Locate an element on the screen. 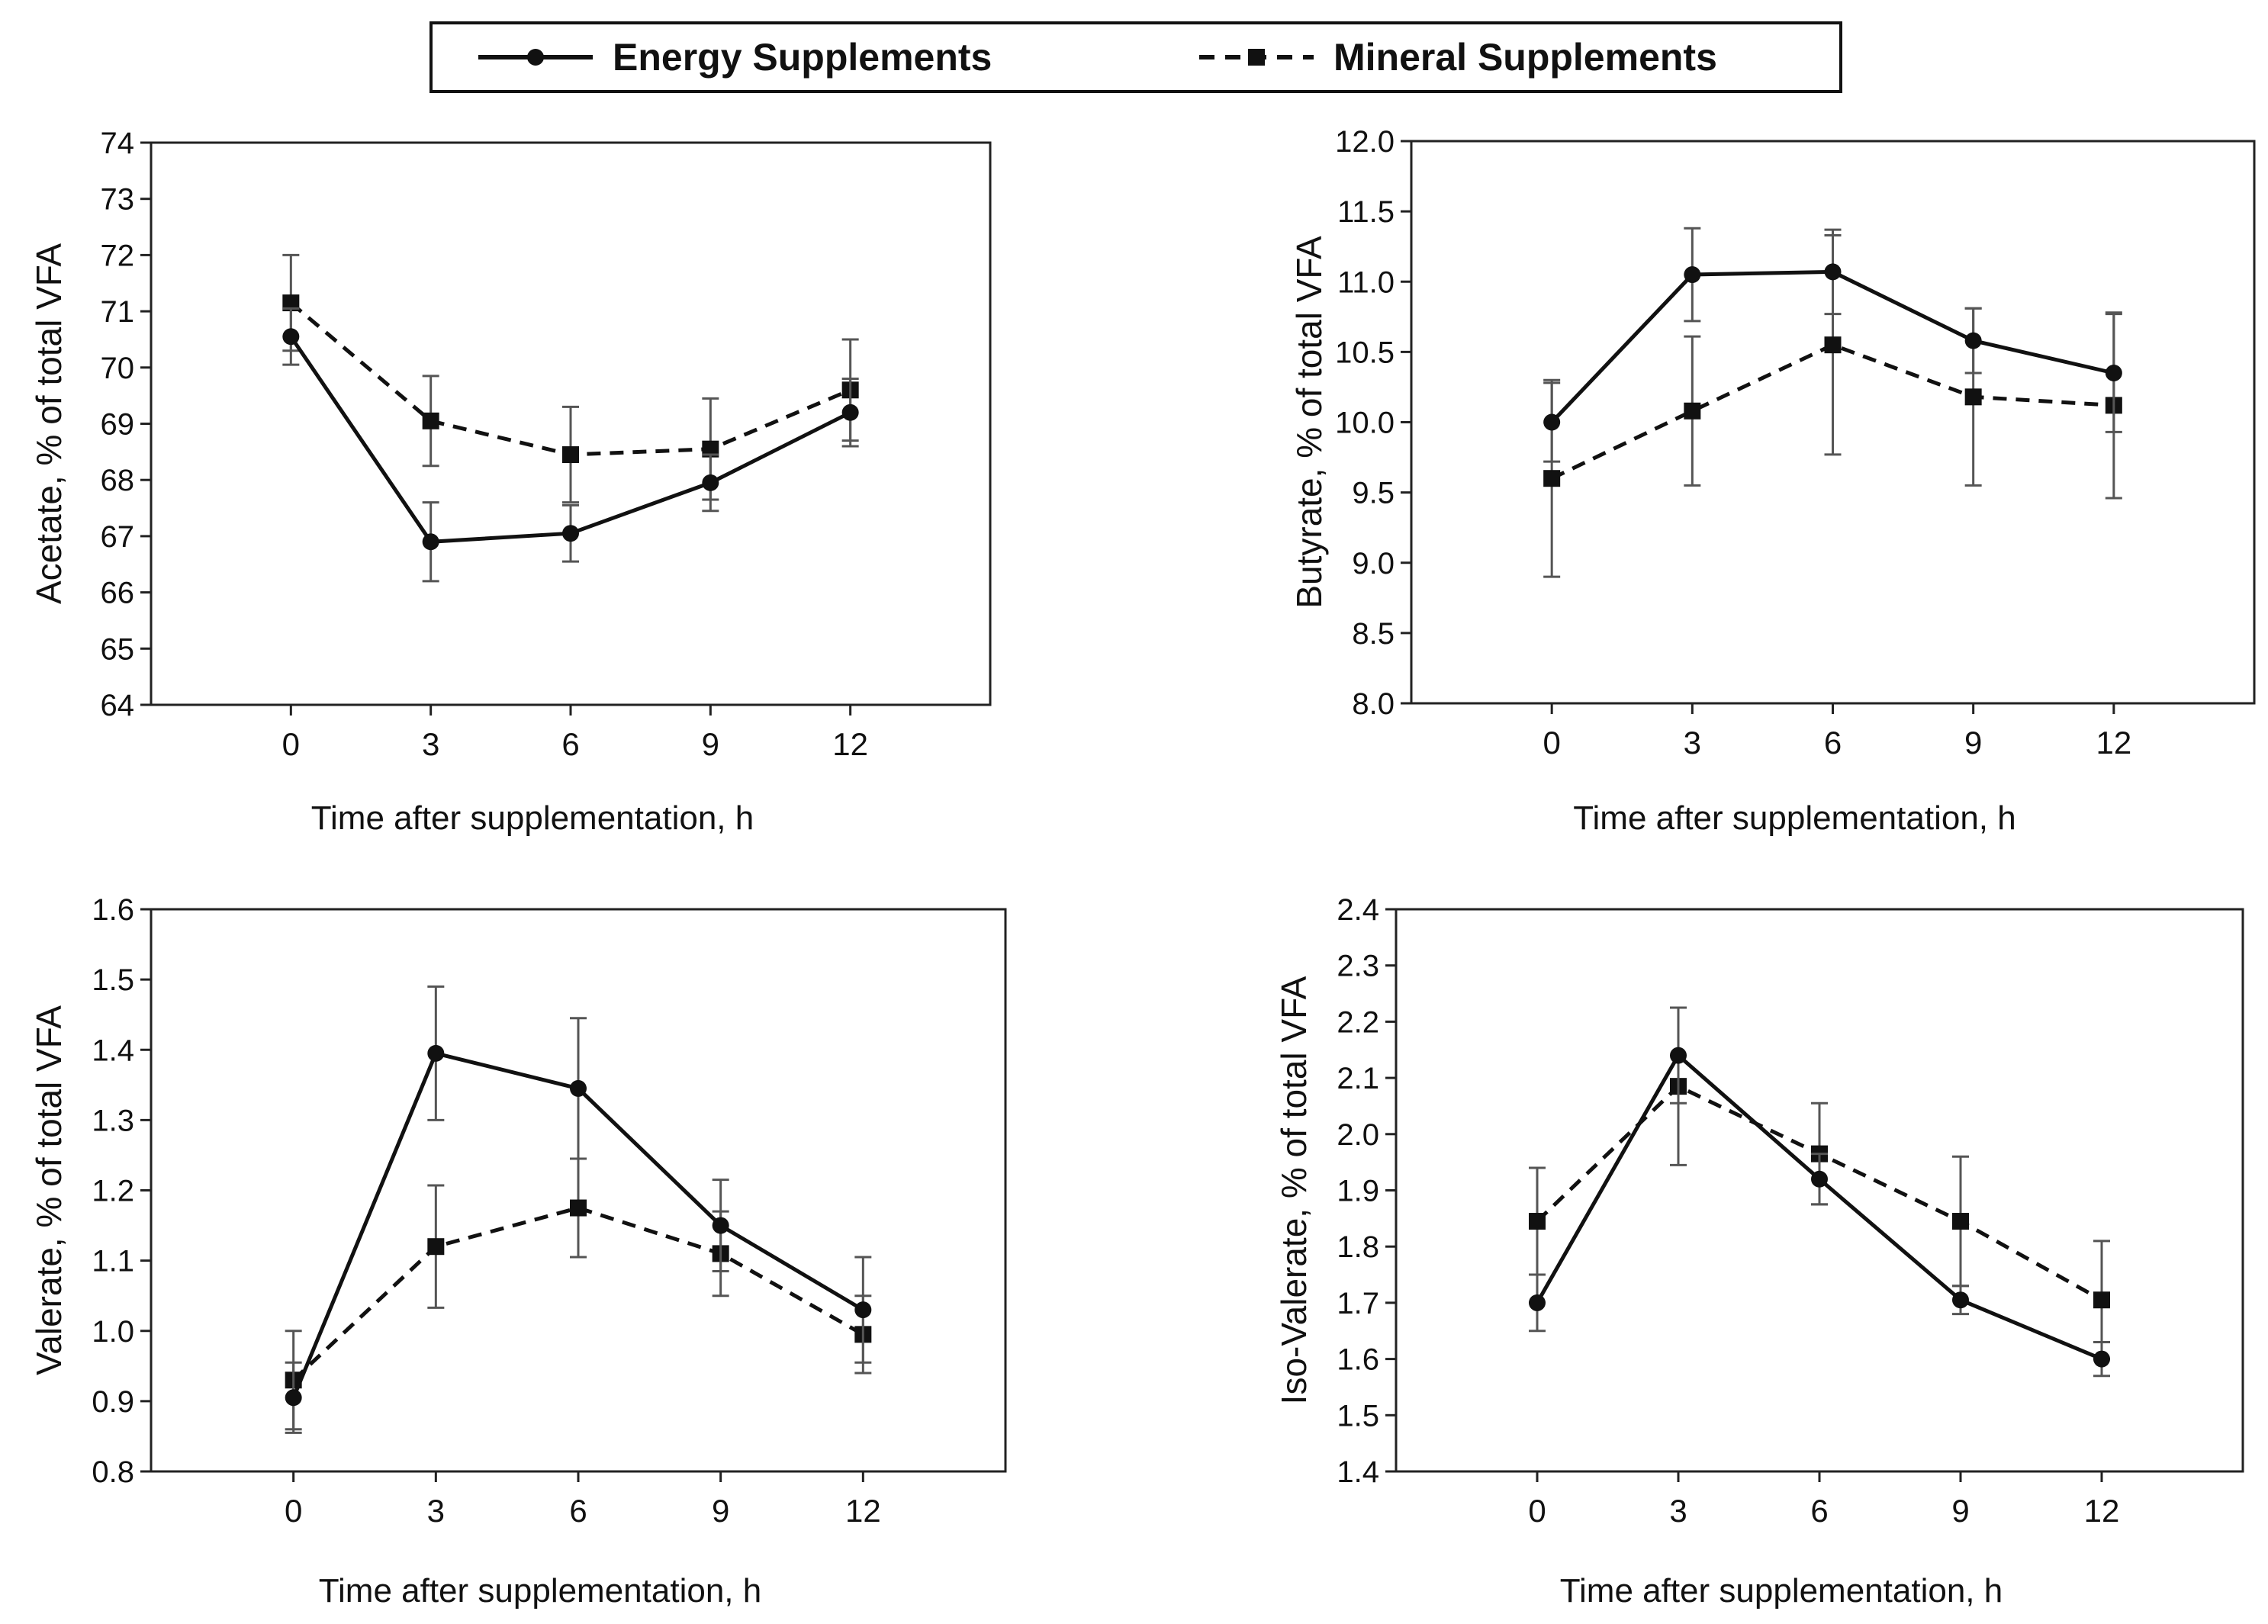 This screenshot has height=1624, width=2268. isovalerate-y-tick-label: 2.1 is located at coordinates (1358, 1078).